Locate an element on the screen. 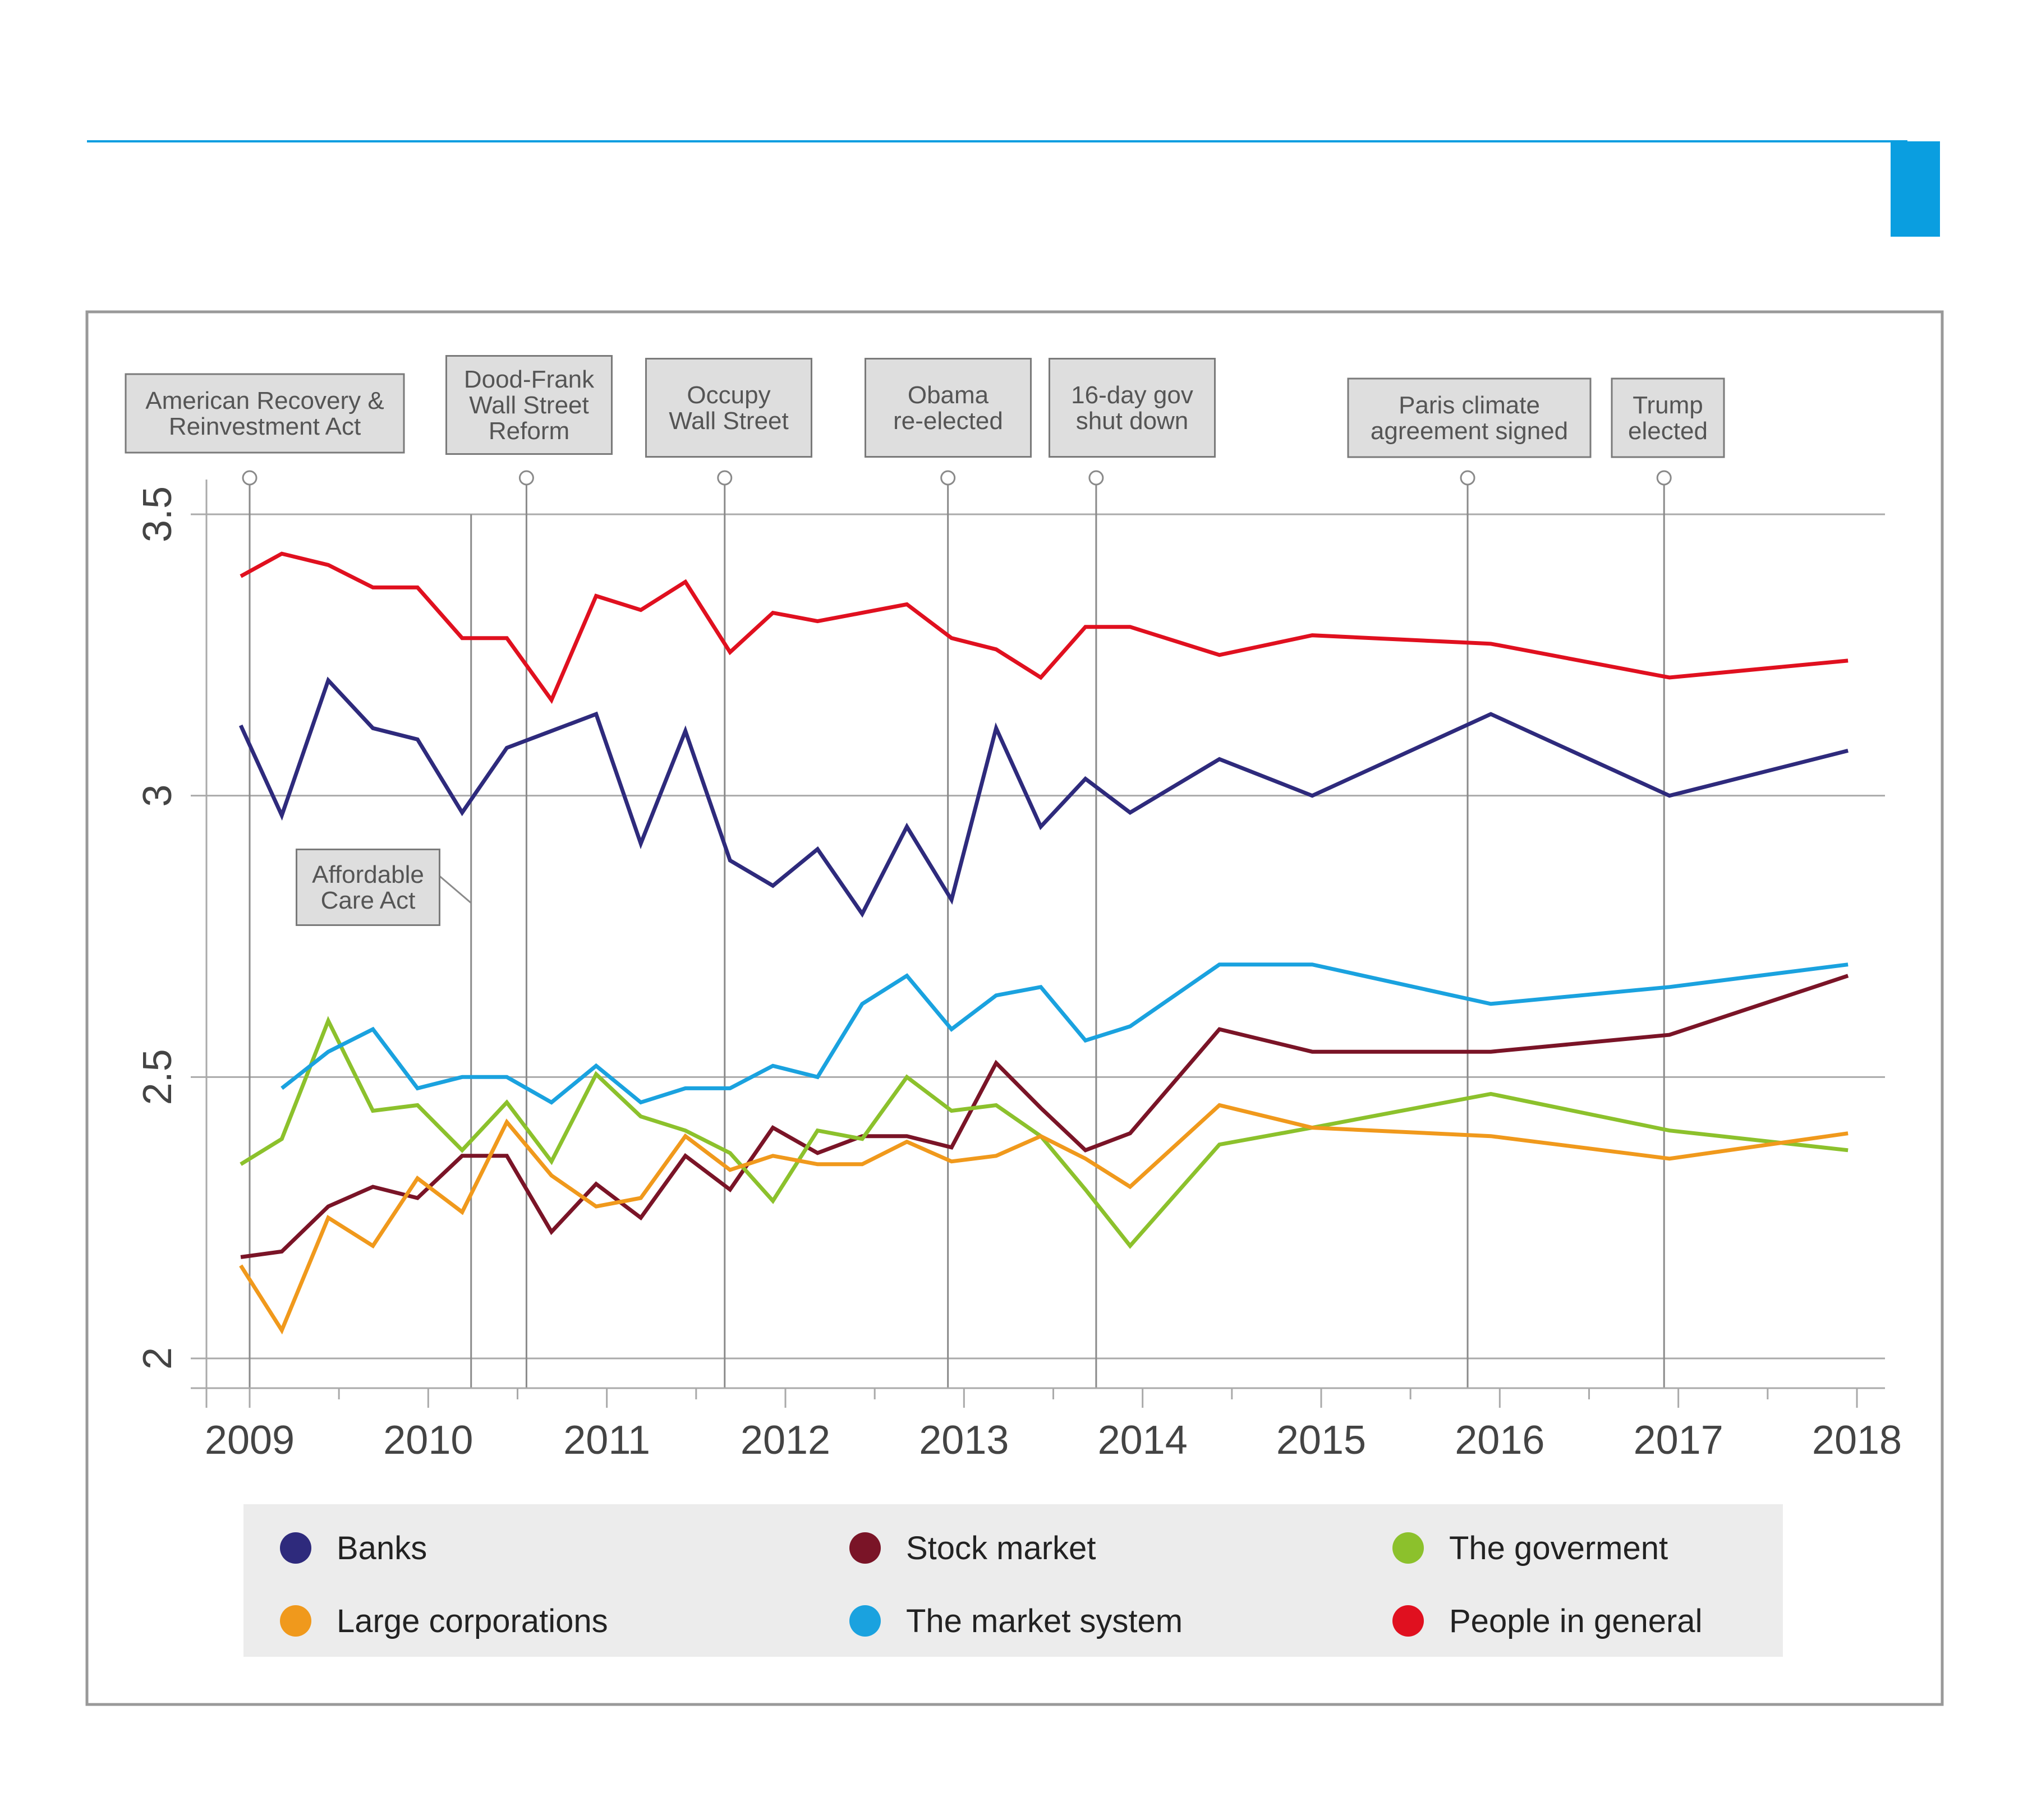 The image size is (2023, 1820). x-tick-label: 2014 is located at coordinates (1143, 1440).